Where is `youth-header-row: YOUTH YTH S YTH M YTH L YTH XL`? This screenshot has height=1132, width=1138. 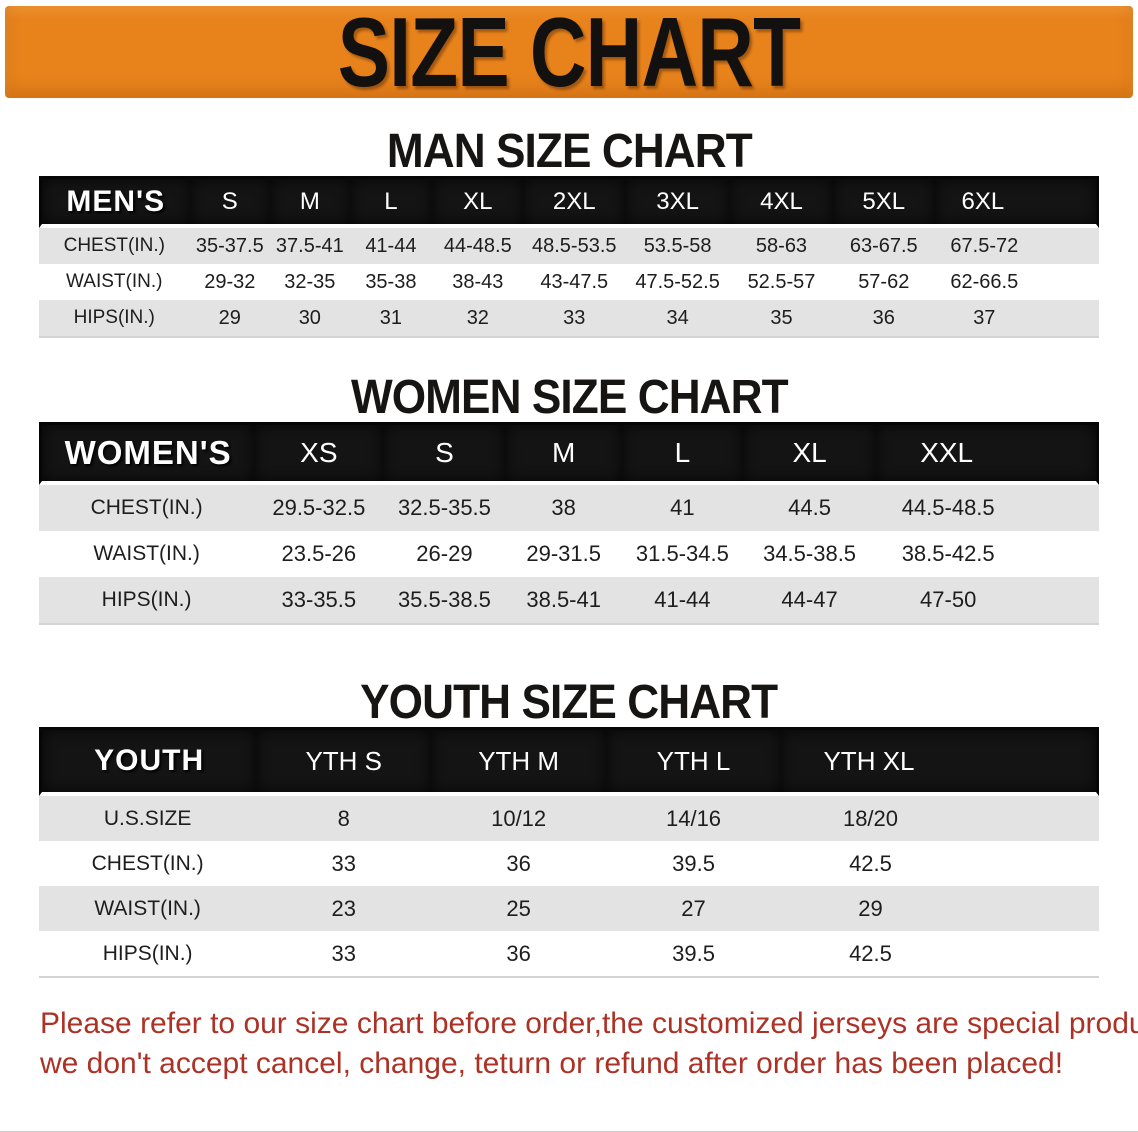 youth-header-row: YOUTH YTH S YTH M YTH L YTH XL is located at coordinates (569, 761).